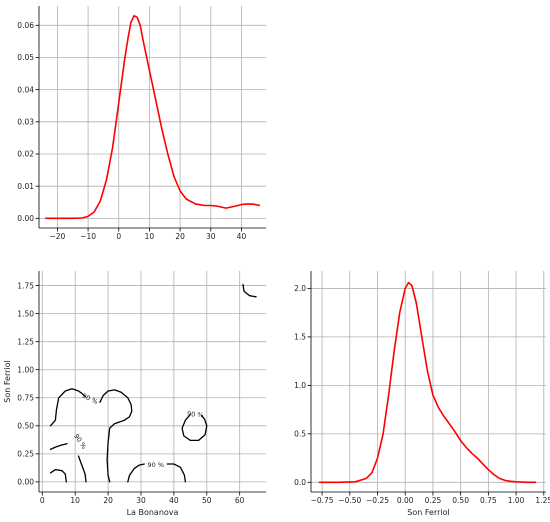  Describe the element at coordinates (88, 236) in the screenshot. I see `x-tick-label: −10` at that location.